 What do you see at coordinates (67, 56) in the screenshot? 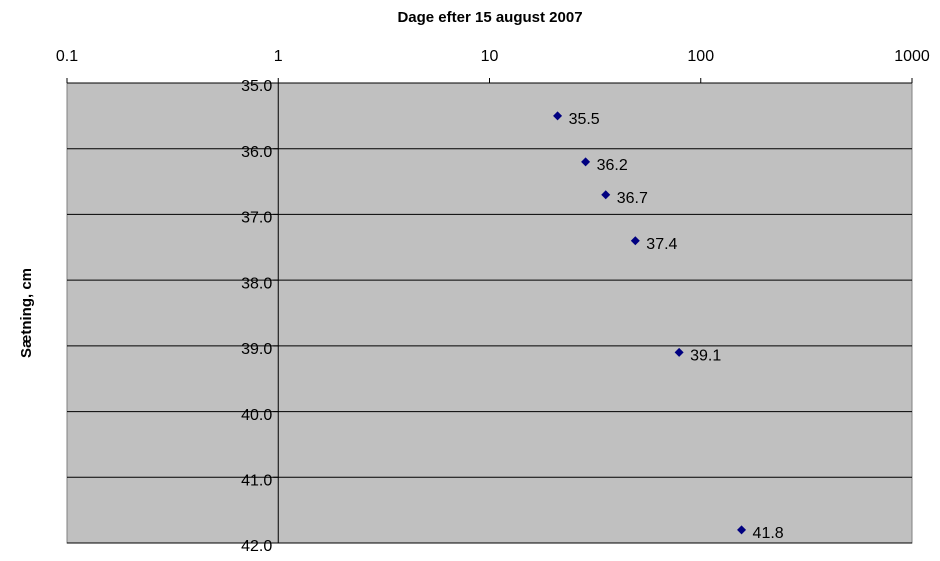
I see `x-tick-label: 0.1` at bounding box center [67, 56].